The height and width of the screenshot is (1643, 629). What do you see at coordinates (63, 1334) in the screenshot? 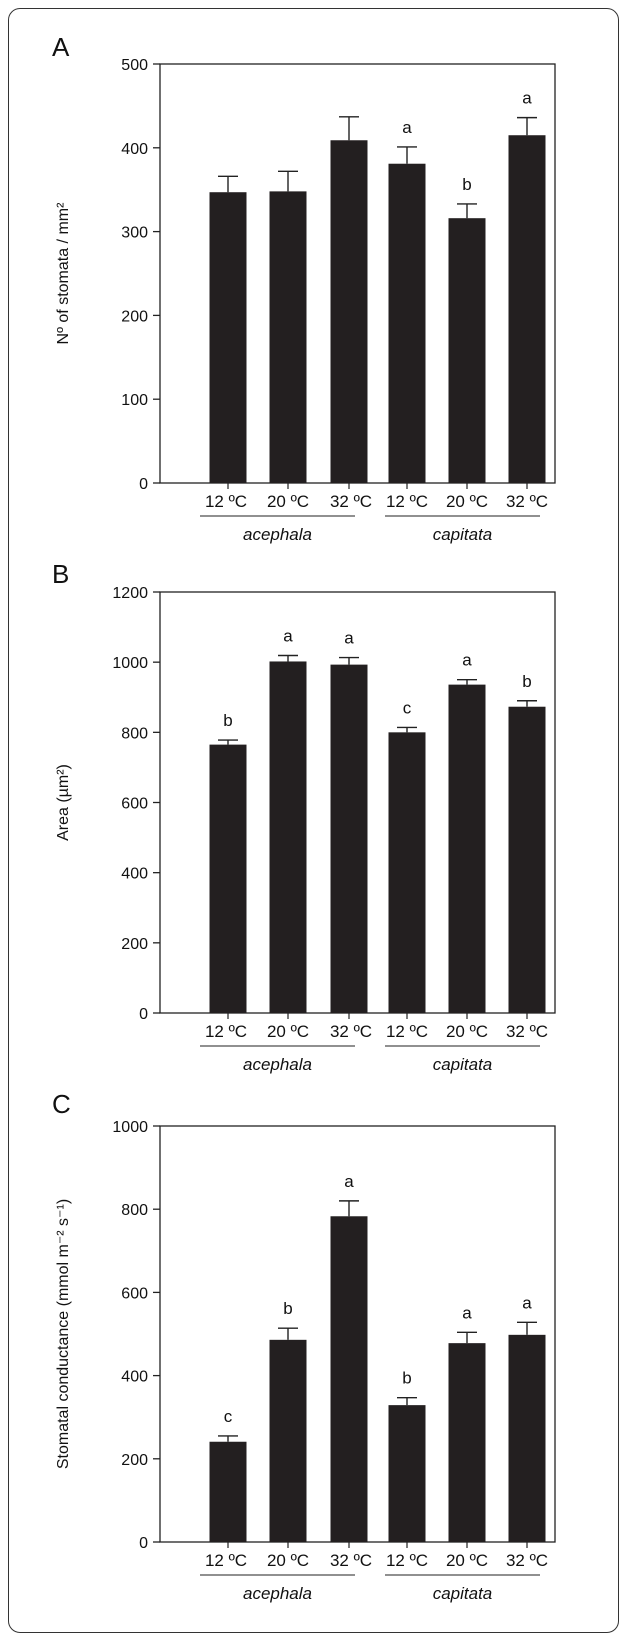
I see `y-axis-label: Stomatal conductance (mmol m⁻² s⁻¹)` at bounding box center [63, 1334].